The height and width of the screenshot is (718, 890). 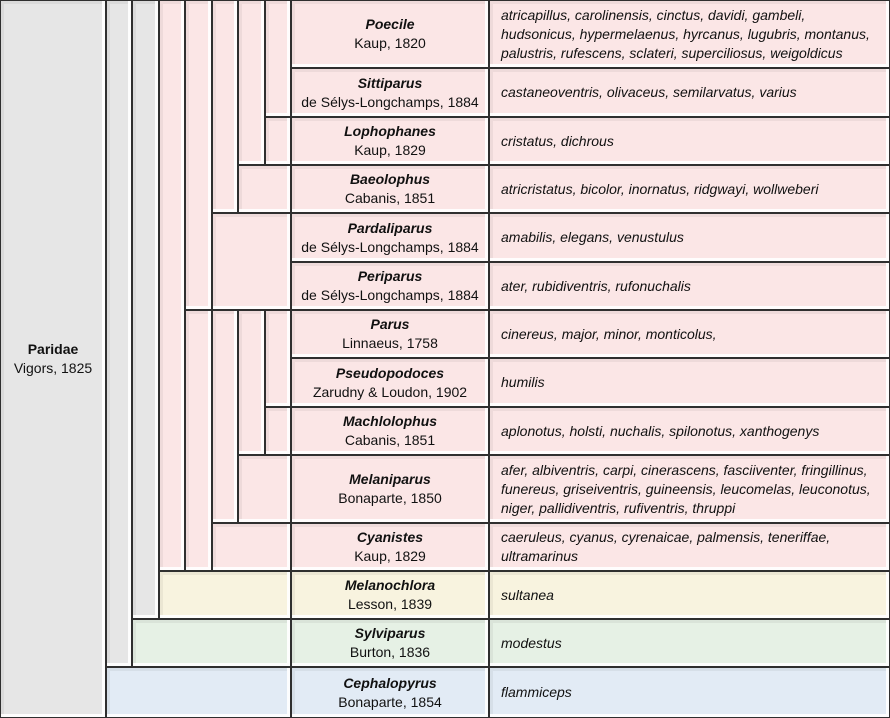 I want to click on genus-name: Melanochlora, so click(x=390, y=585).